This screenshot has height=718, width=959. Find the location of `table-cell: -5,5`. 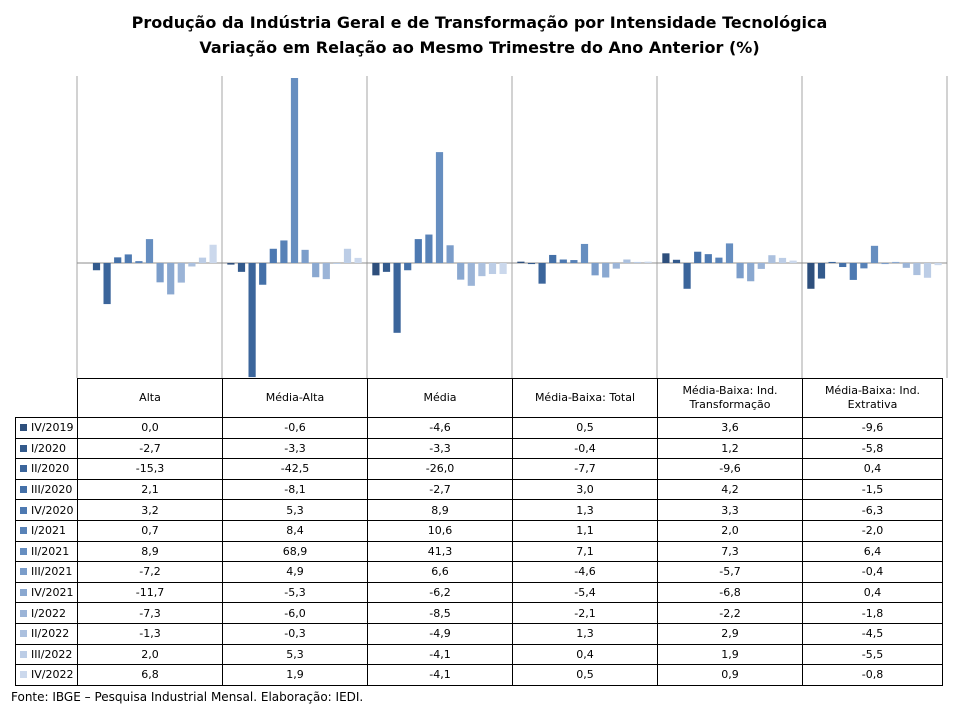

table-cell: -5,5 is located at coordinates (872, 654).